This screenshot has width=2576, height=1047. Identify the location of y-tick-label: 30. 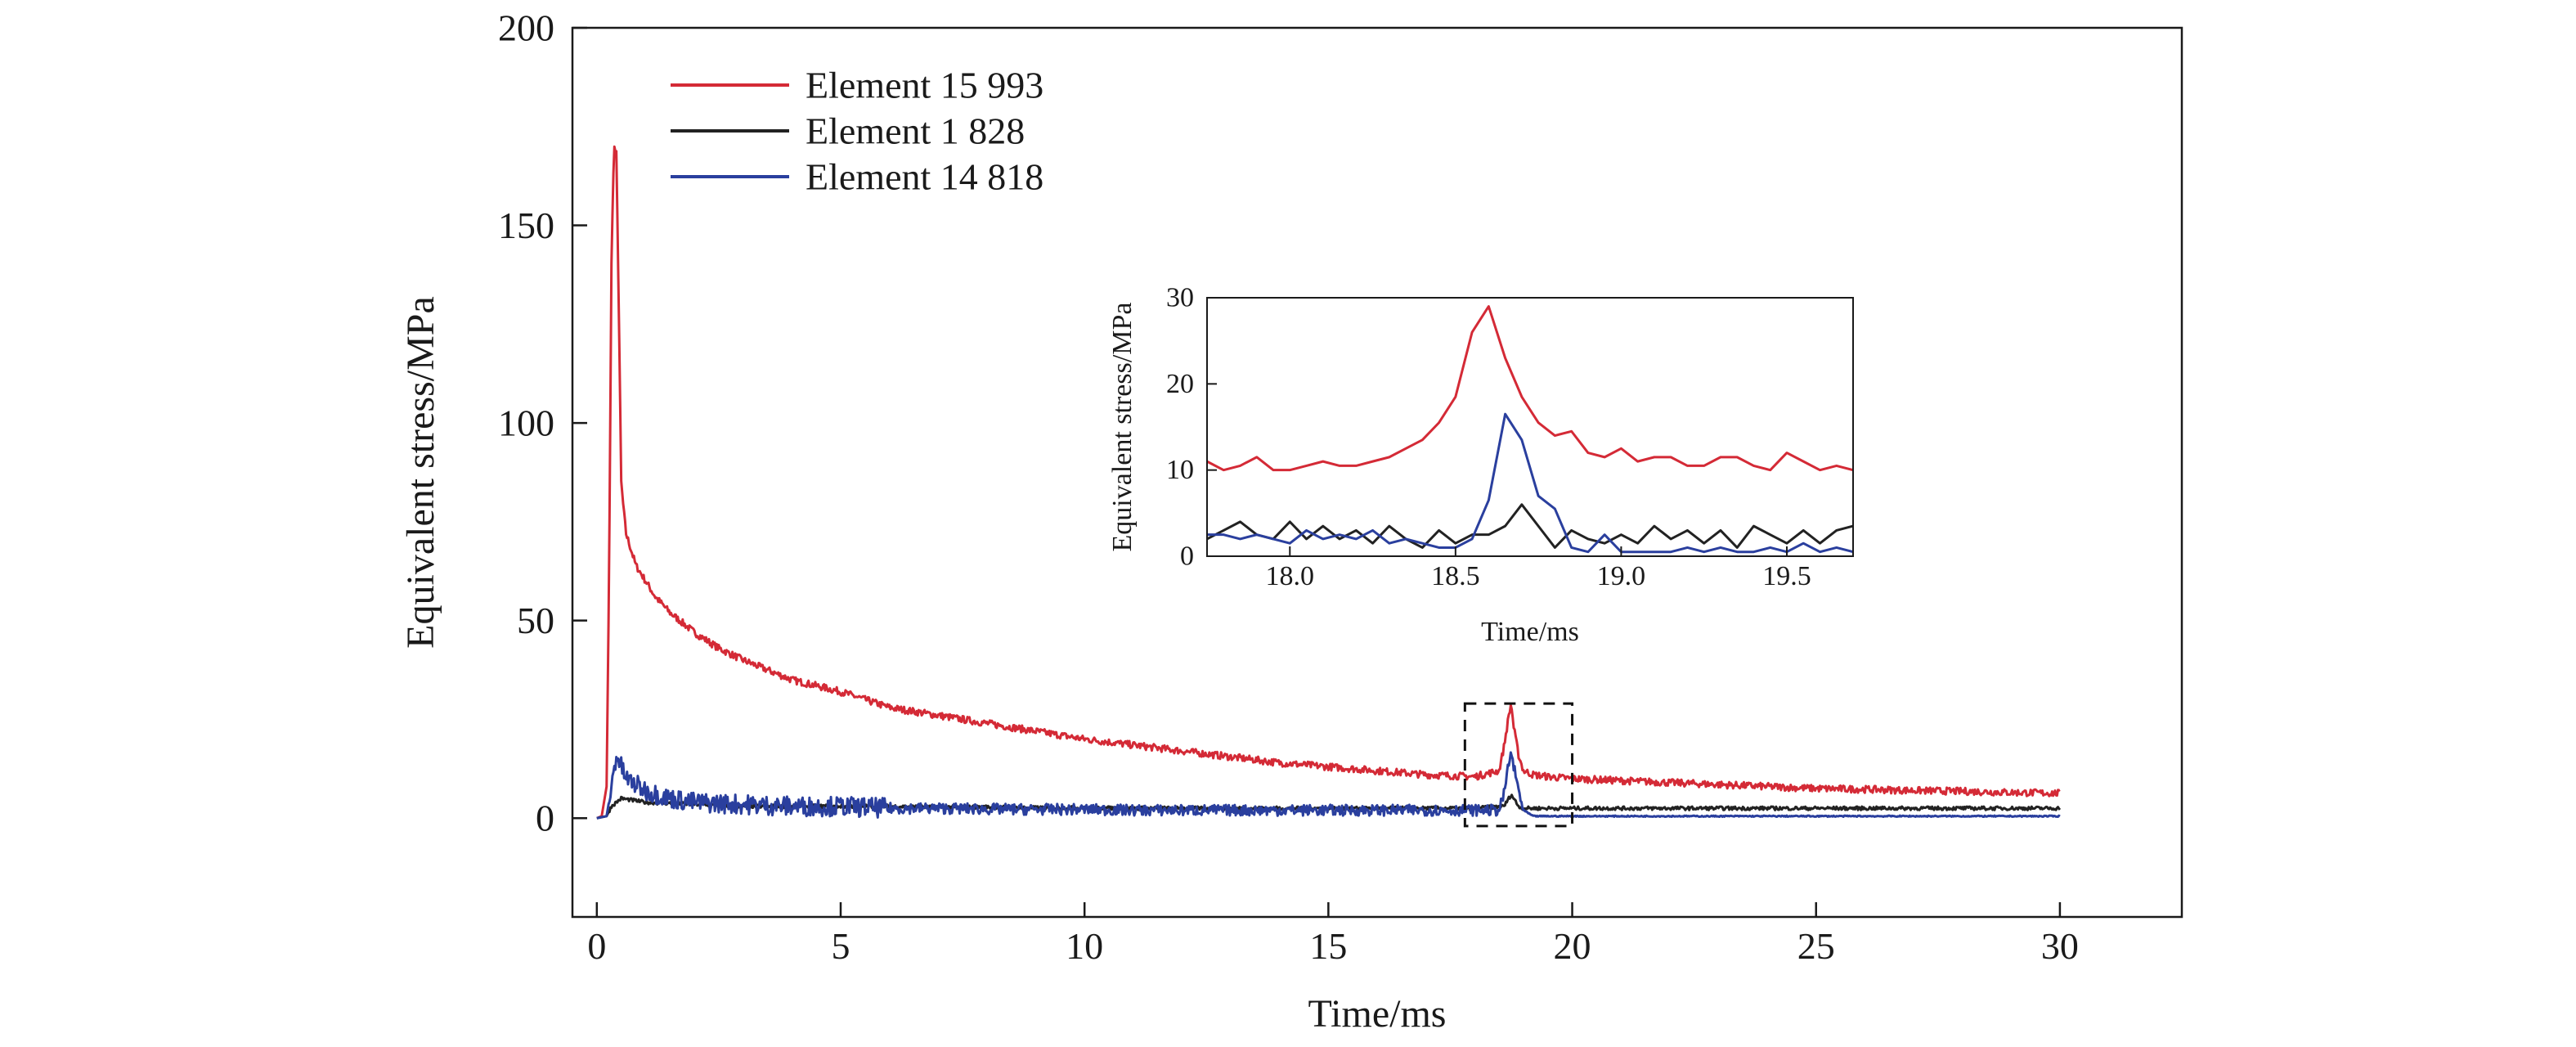
(1180, 298).